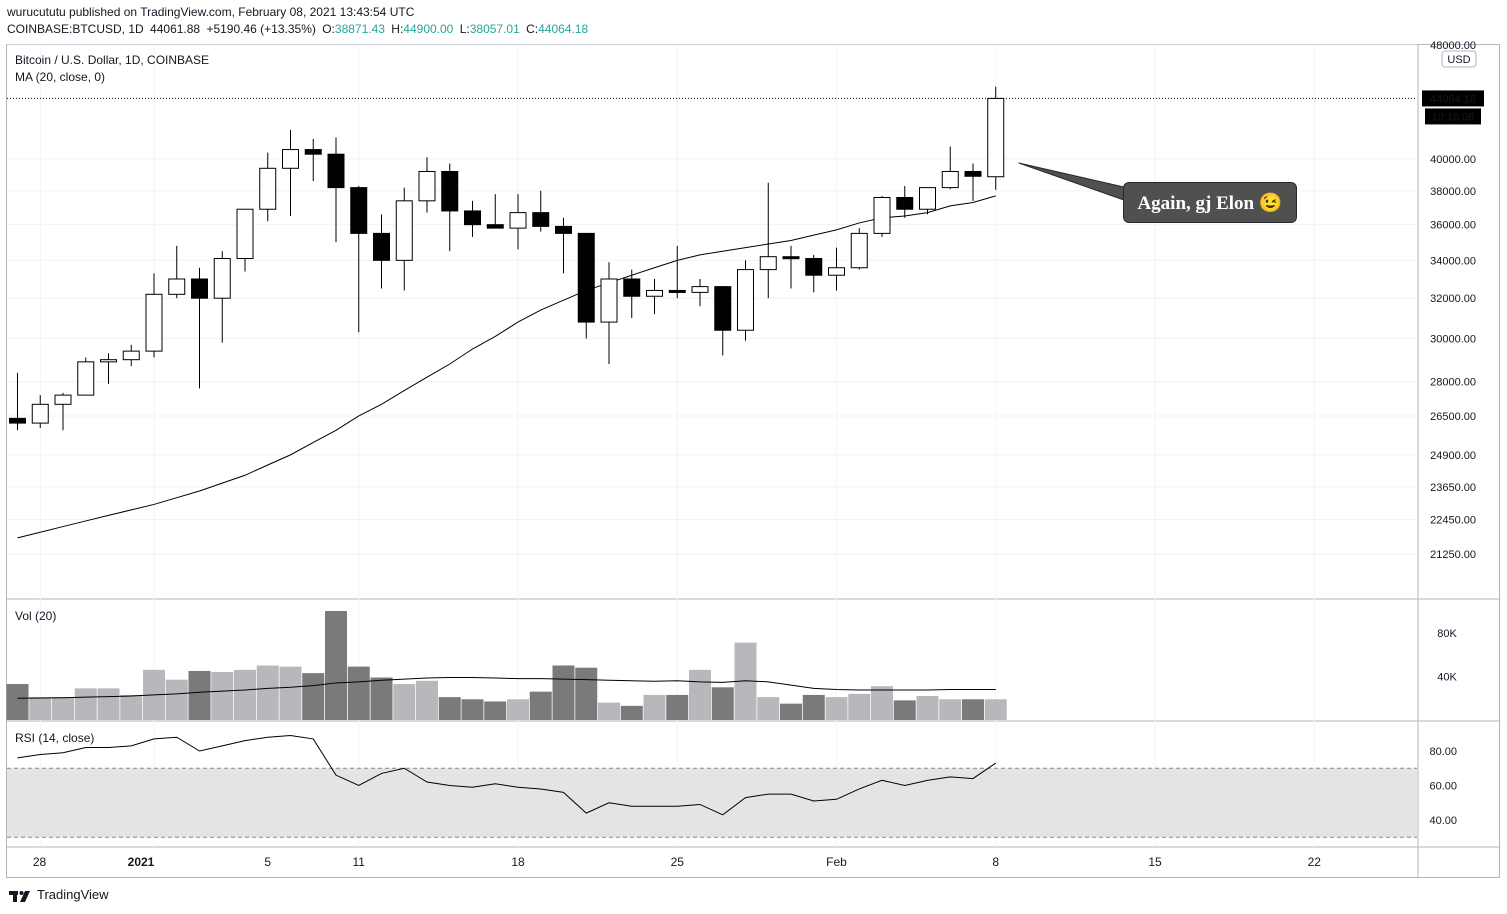  I want to click on footer-brand: TradingView, so click(59, 894).